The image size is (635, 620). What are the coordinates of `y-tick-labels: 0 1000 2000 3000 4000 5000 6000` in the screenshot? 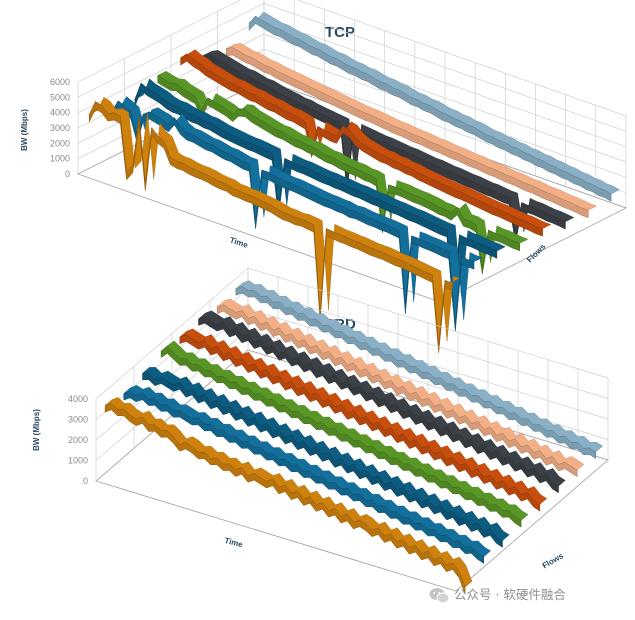 It's located at (60, 128).